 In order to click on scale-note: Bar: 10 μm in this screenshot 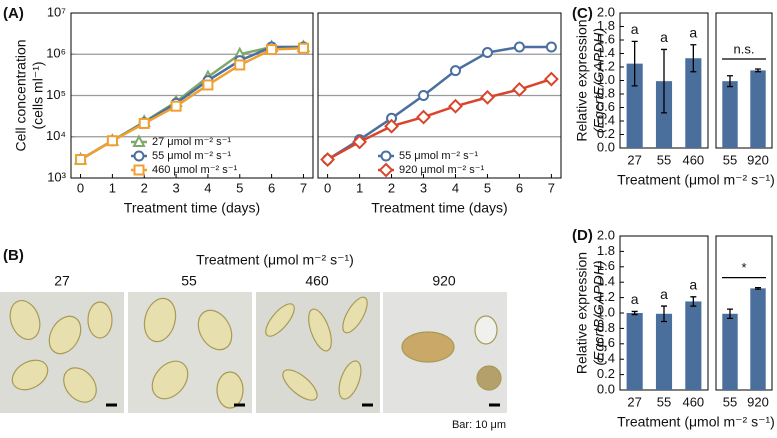, I will do `click(479, 425)`.